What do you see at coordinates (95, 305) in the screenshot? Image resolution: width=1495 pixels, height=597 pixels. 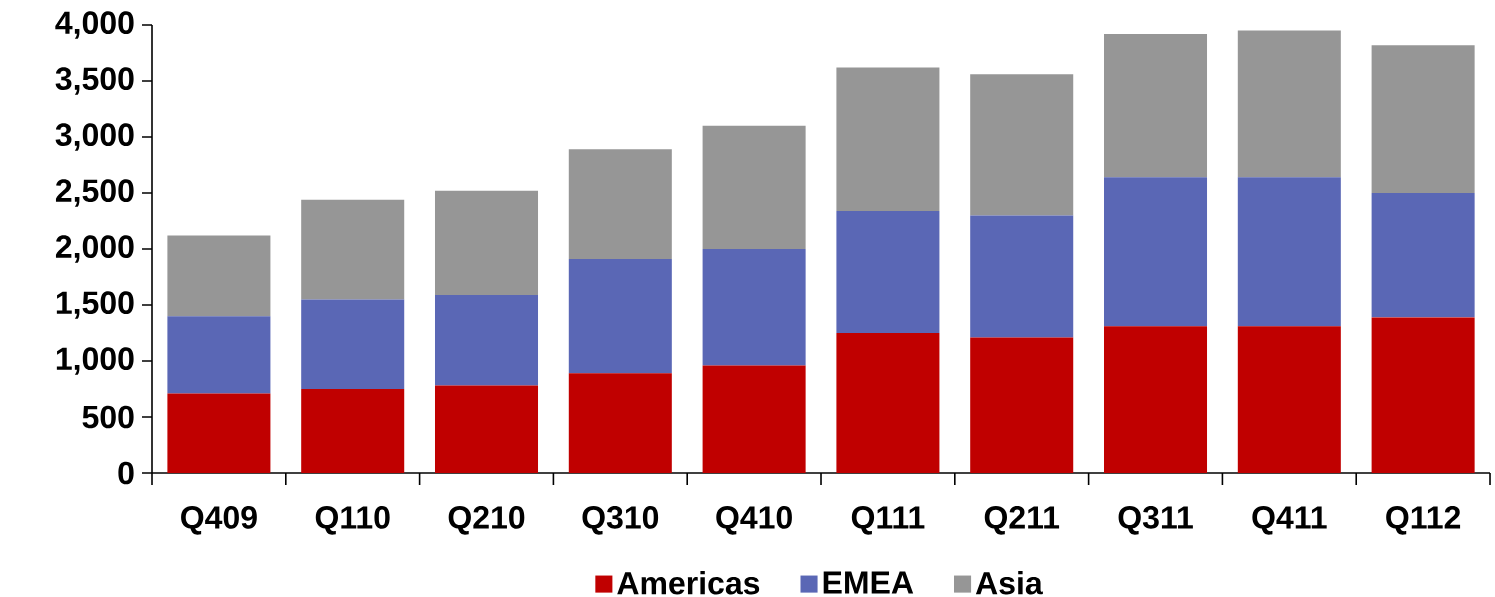 I see `y-tick-label: 1,500` at bounding box center [95, 305].